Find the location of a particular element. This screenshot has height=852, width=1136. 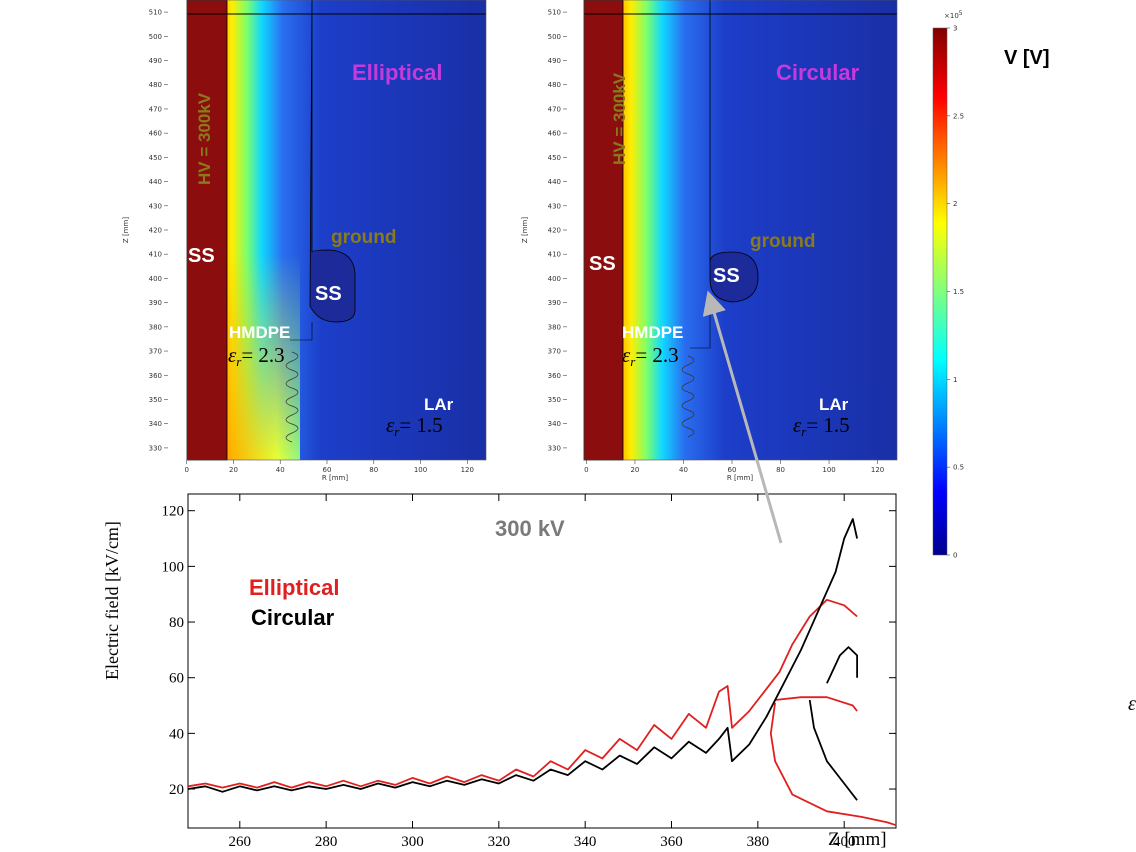

hv-conductor is located at coordinates (207, 230).